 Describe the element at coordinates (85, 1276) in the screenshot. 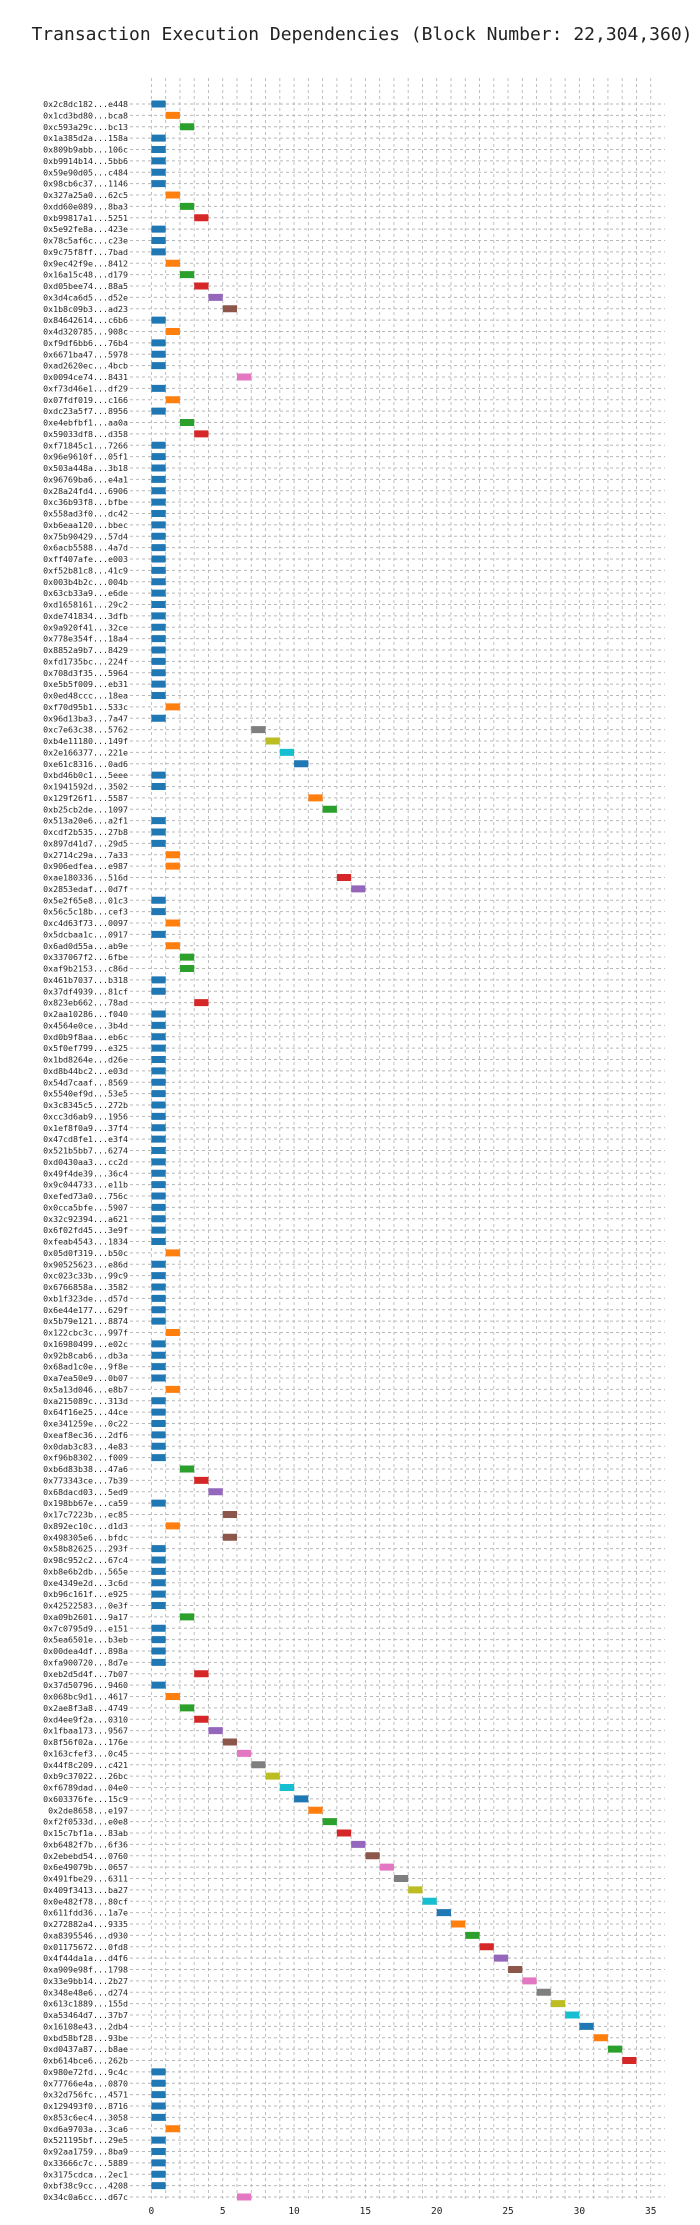

I see `transaction-label: 0xc023c33b...99c9` at that location.